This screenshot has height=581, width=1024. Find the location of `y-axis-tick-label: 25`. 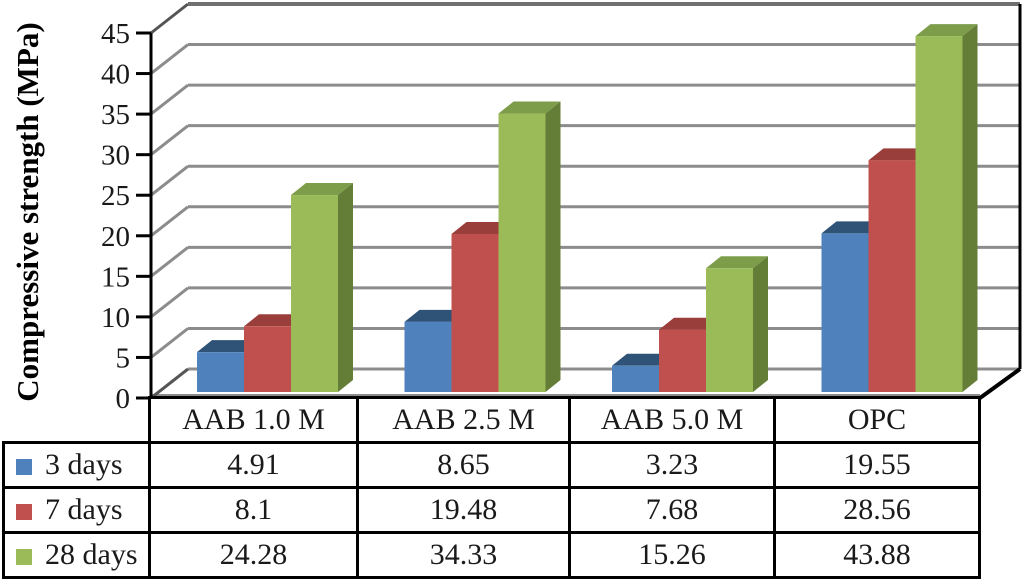

y-axis-tick-label: 25 is located at coordinates (115, 196).